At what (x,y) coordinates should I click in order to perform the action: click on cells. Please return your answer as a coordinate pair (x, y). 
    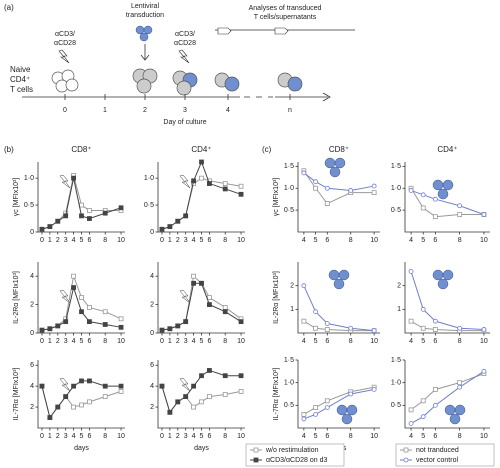
    Looking at the image, I should click on (177, 82).